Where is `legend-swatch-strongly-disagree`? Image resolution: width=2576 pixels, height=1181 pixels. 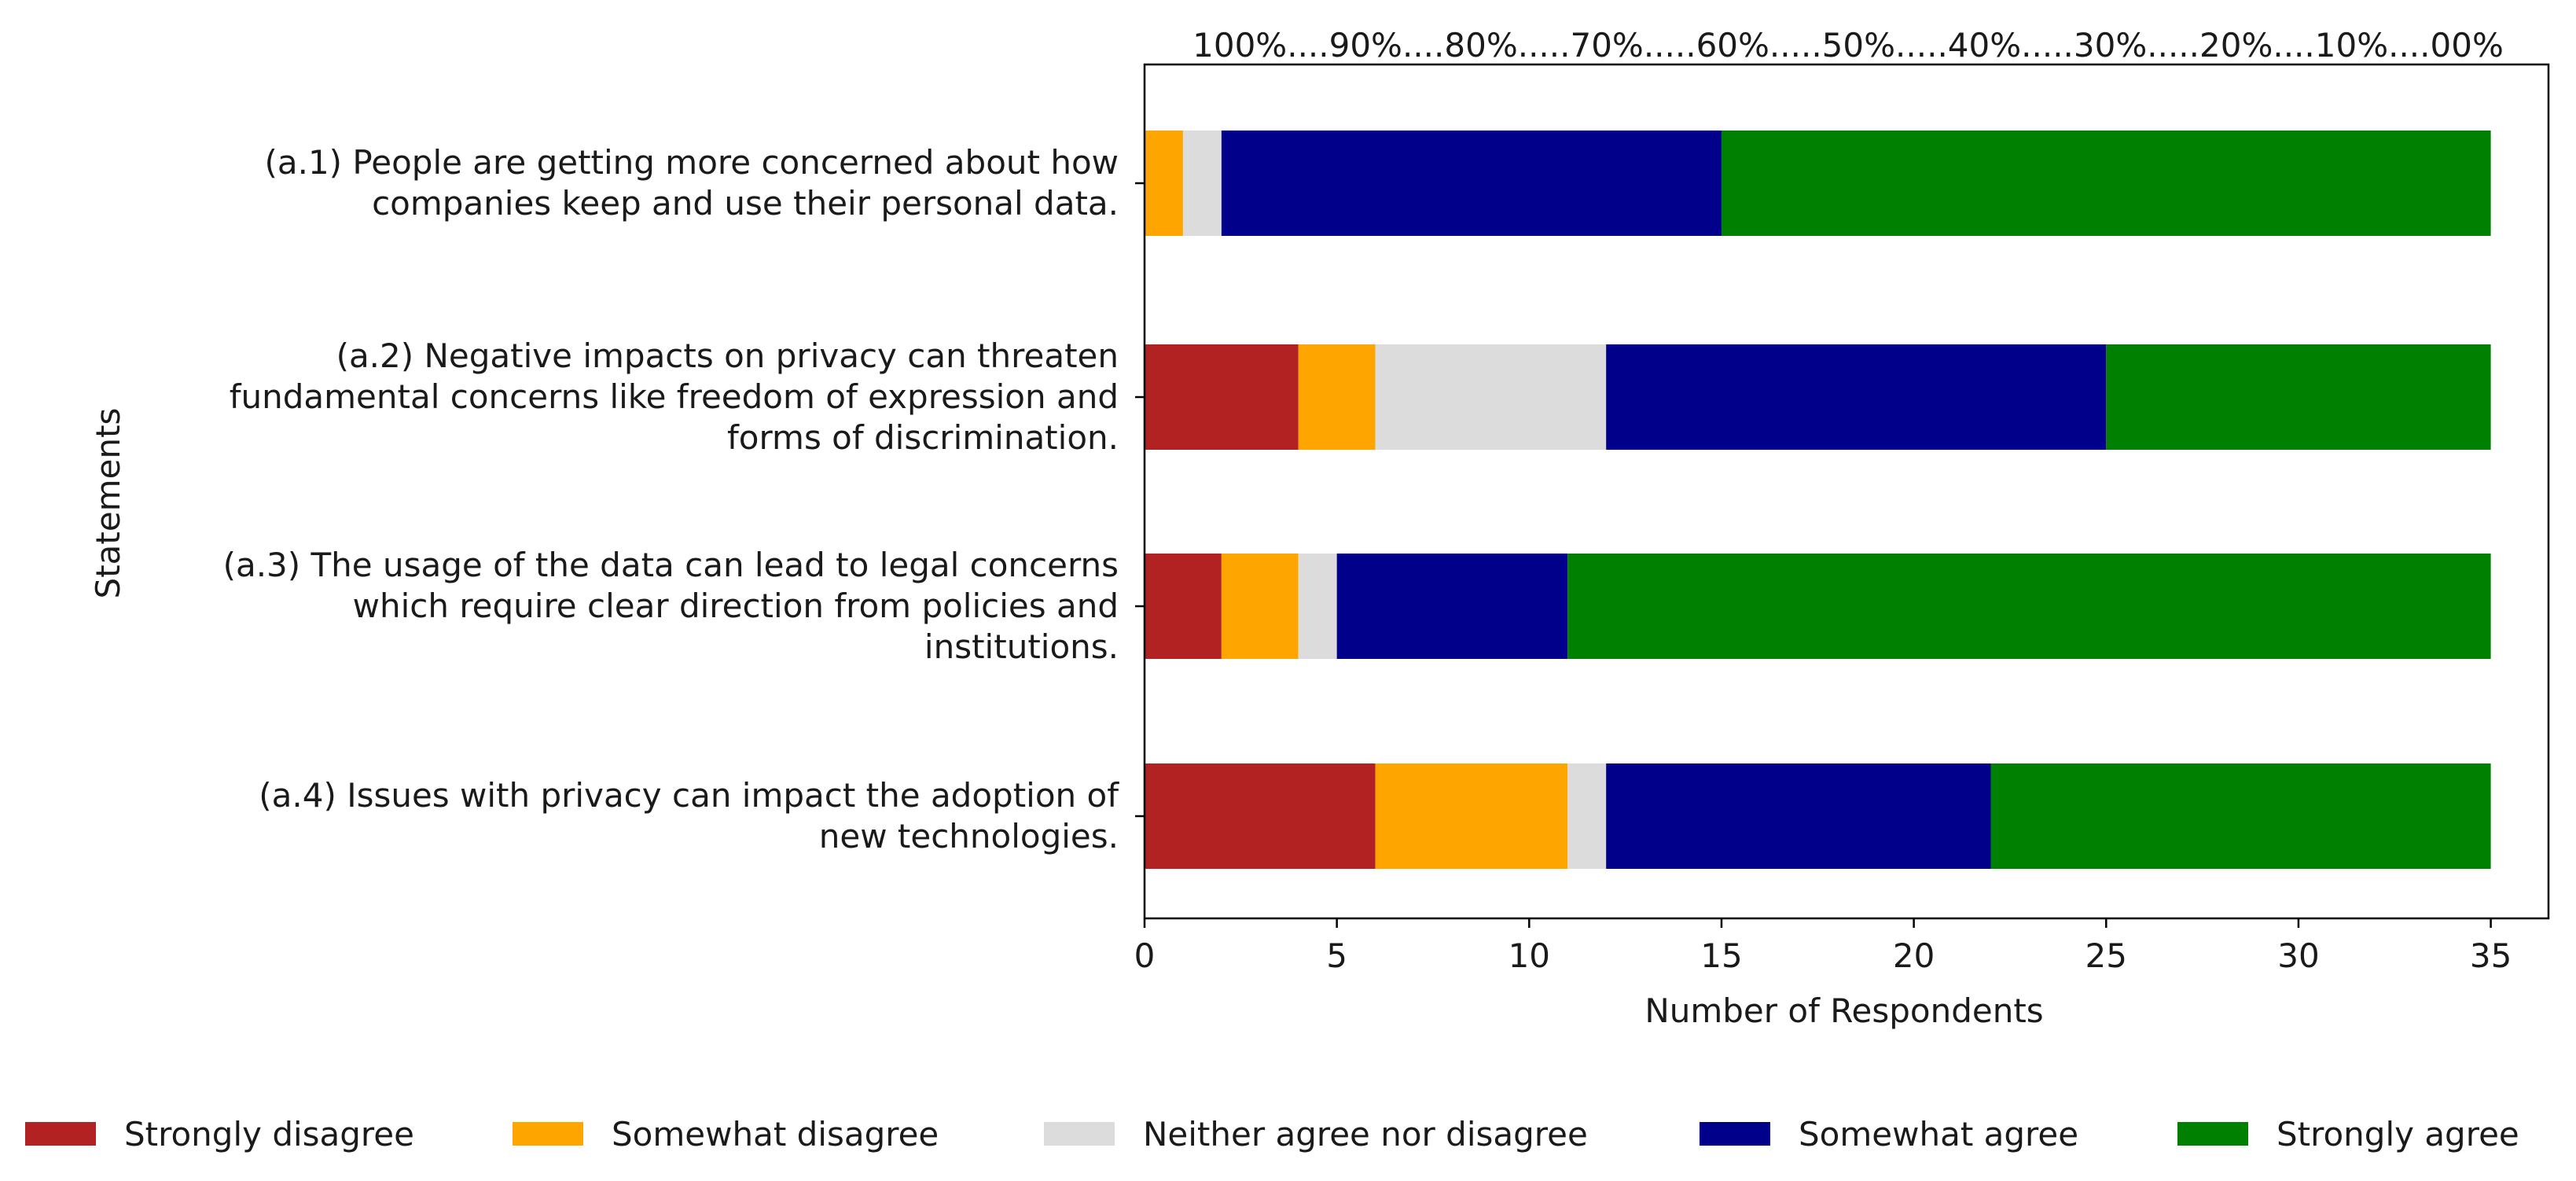 legend-swatch-strongly-disagree is located at coordinates (60, 1134).